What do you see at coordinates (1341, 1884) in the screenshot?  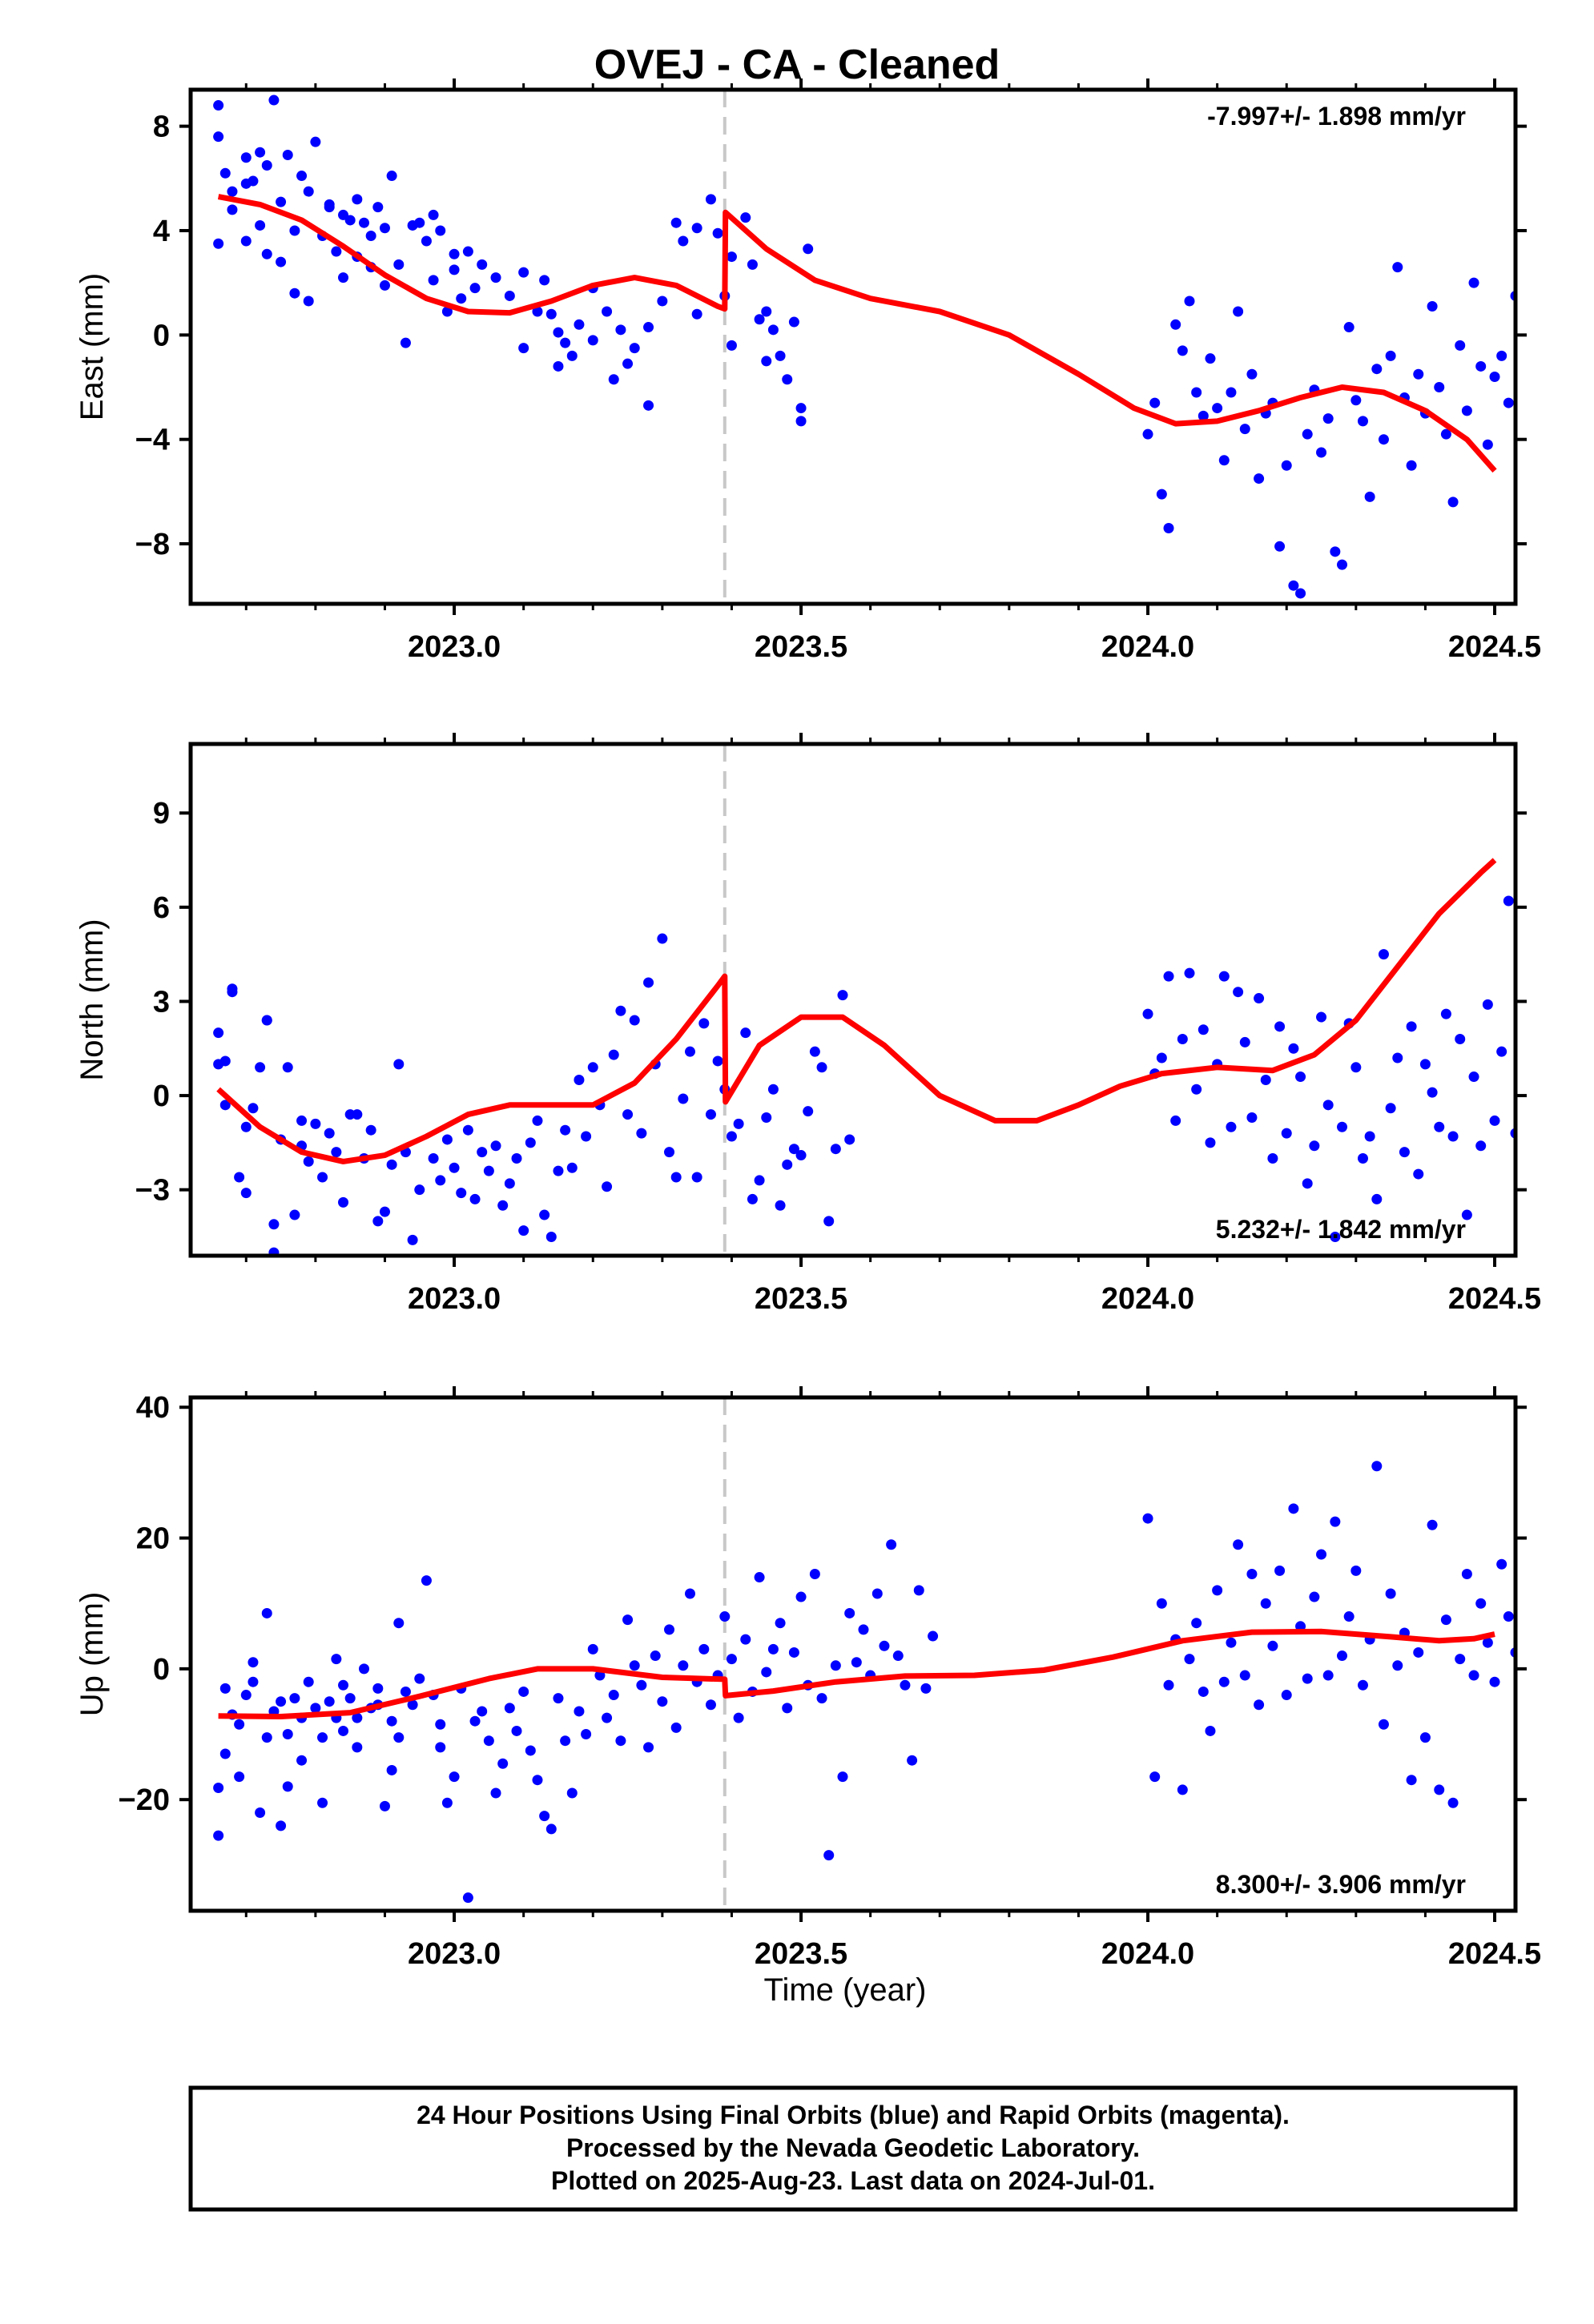 I see `up-velocity-label: 8.300+/- 3.906 mm/yr` at bounding box center [1341, 1884].